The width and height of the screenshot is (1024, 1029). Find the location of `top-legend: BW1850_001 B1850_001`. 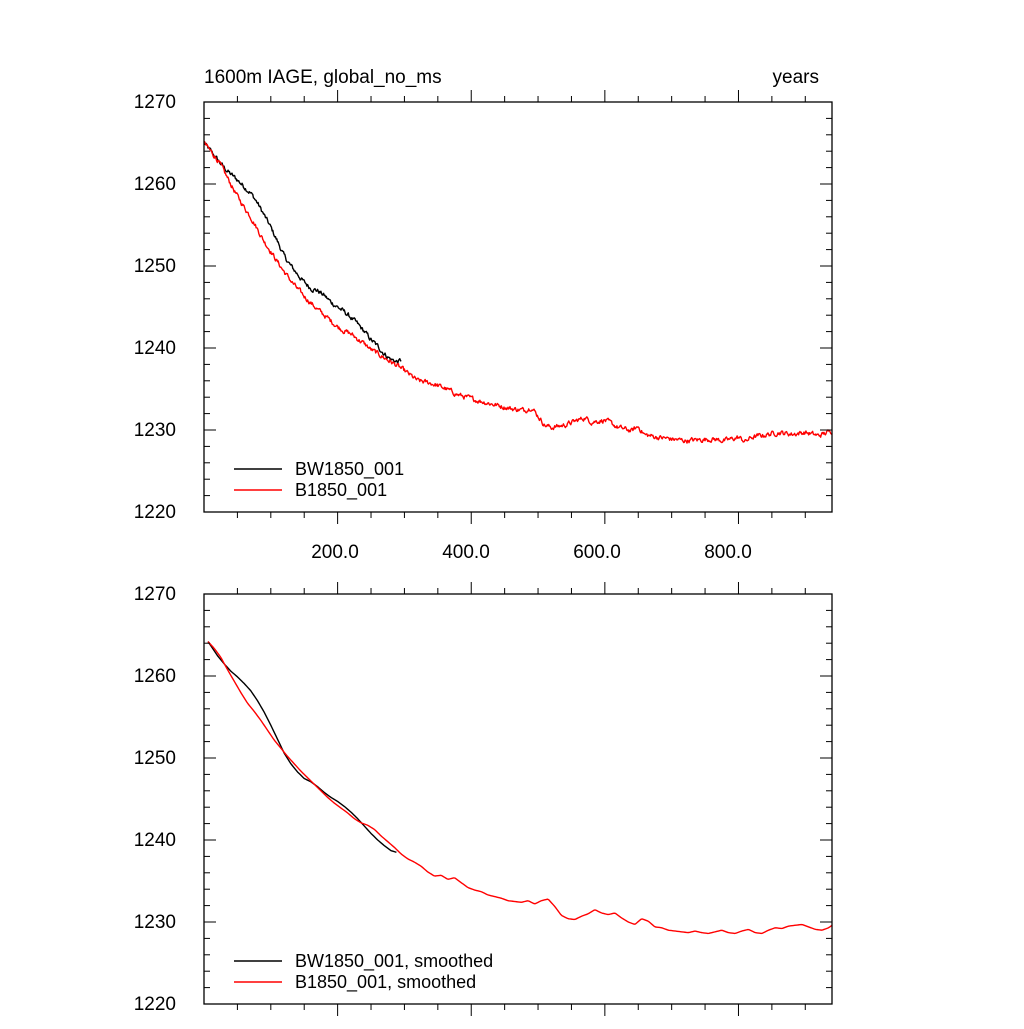

top-legend: BW1850_001 B1850_001 is located at coordinates (319, 480).